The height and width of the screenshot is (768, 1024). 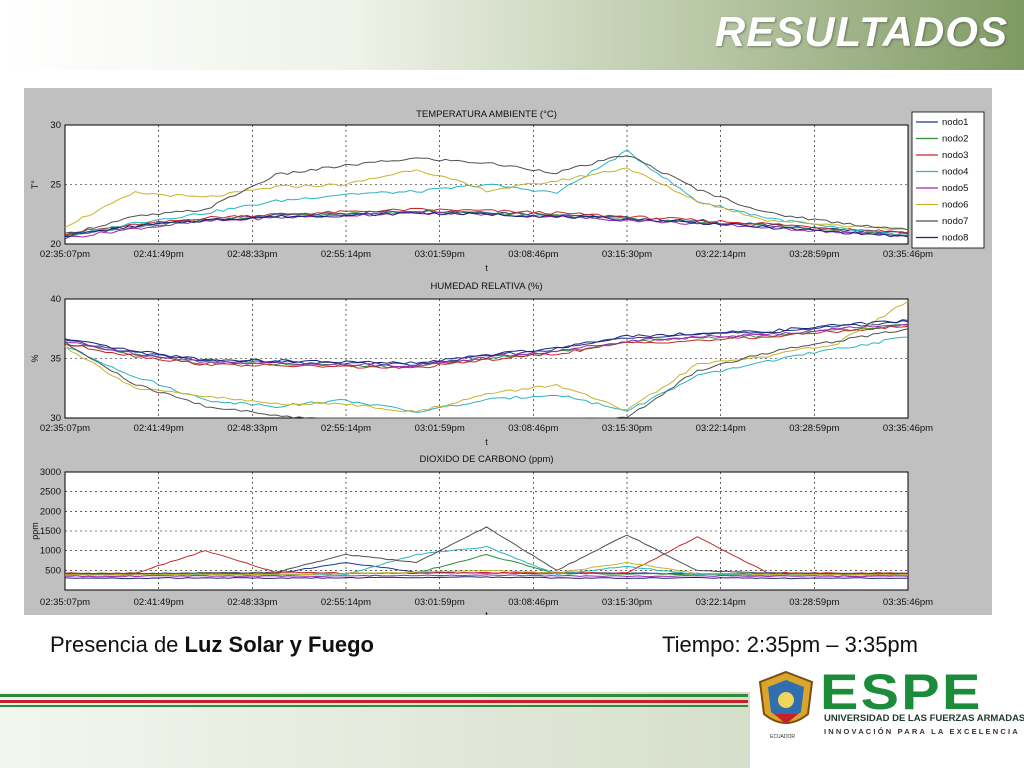 What do you see at coordinates (50, 492) in the screenshot?
I see `y-tick-label: 2500` at bounding box center [50, 492].